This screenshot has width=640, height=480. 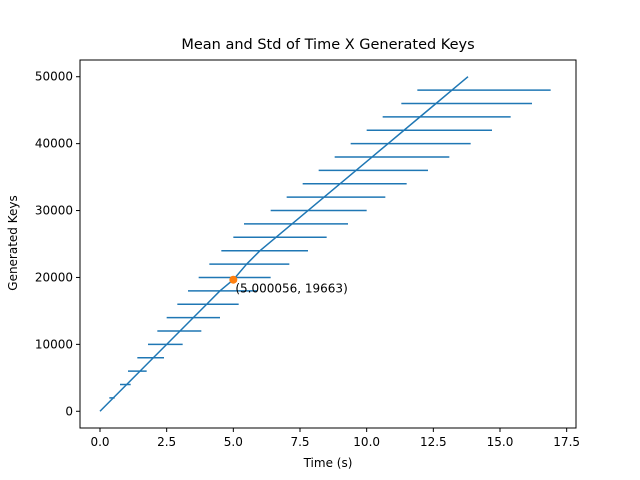 I want to click on highlight-point, so click(x=233, y=279).